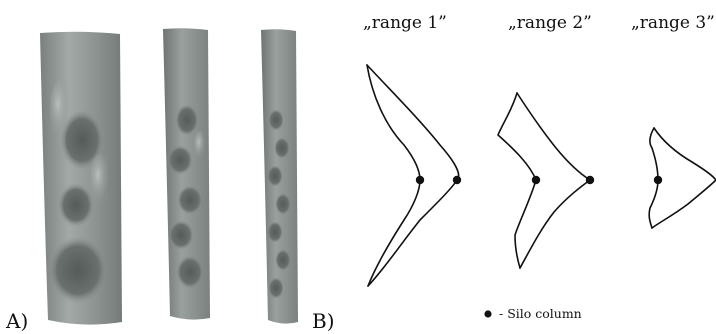 Image resolution: width=716 pixels, height=334 pixels. Describe the element at coordinates (550, 23) in the screenshot. I see `range-2-title: „range 2”` at that location.